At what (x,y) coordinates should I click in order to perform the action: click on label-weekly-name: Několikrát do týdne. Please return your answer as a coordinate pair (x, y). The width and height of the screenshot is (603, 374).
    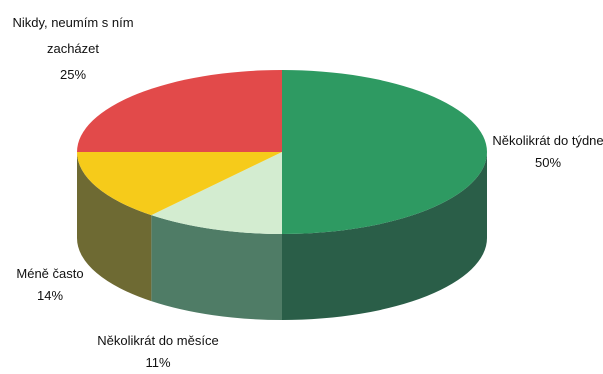
    Looking at the image, I should click on (547, 140).